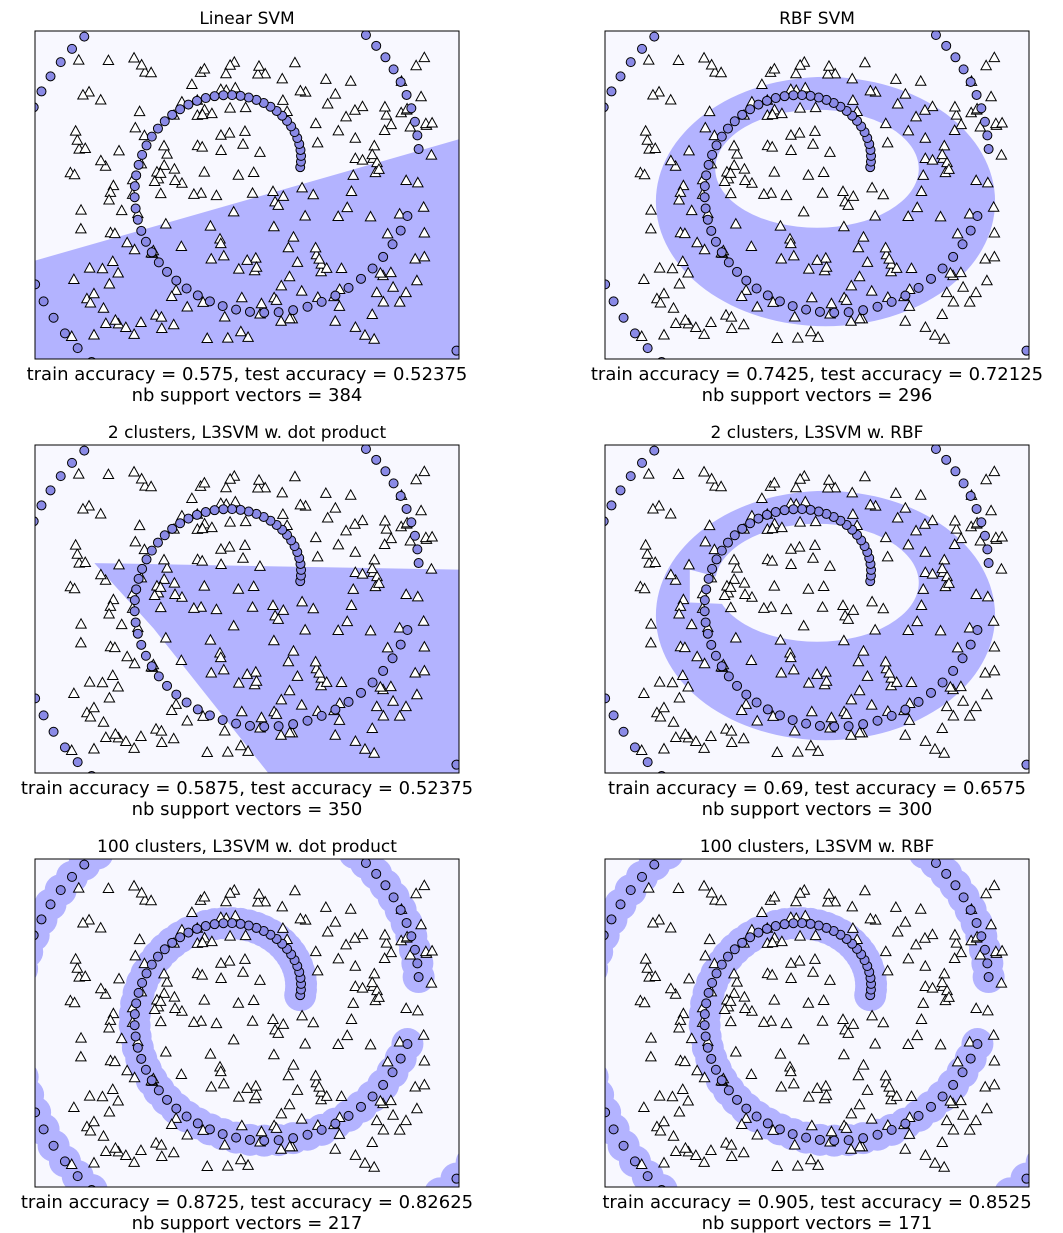 Image resolution: width=1063 pixels, height=1233 pixels. Describe the element at coordinates (247, 195) in the screenshot. I see `plot-frame` at that location.